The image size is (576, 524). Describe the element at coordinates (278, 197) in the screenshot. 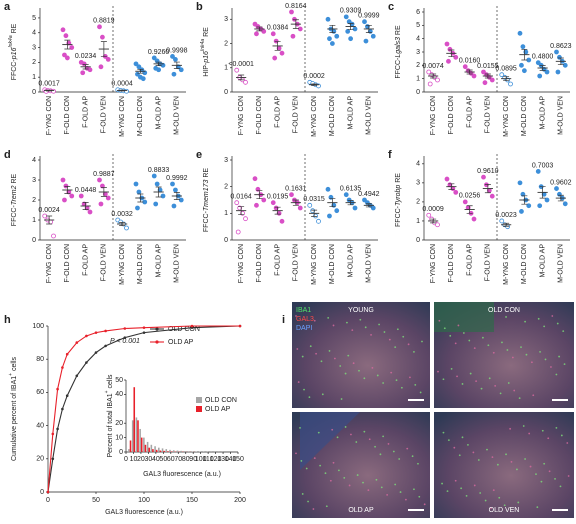

I see `p-value: 0.0195` at that location.